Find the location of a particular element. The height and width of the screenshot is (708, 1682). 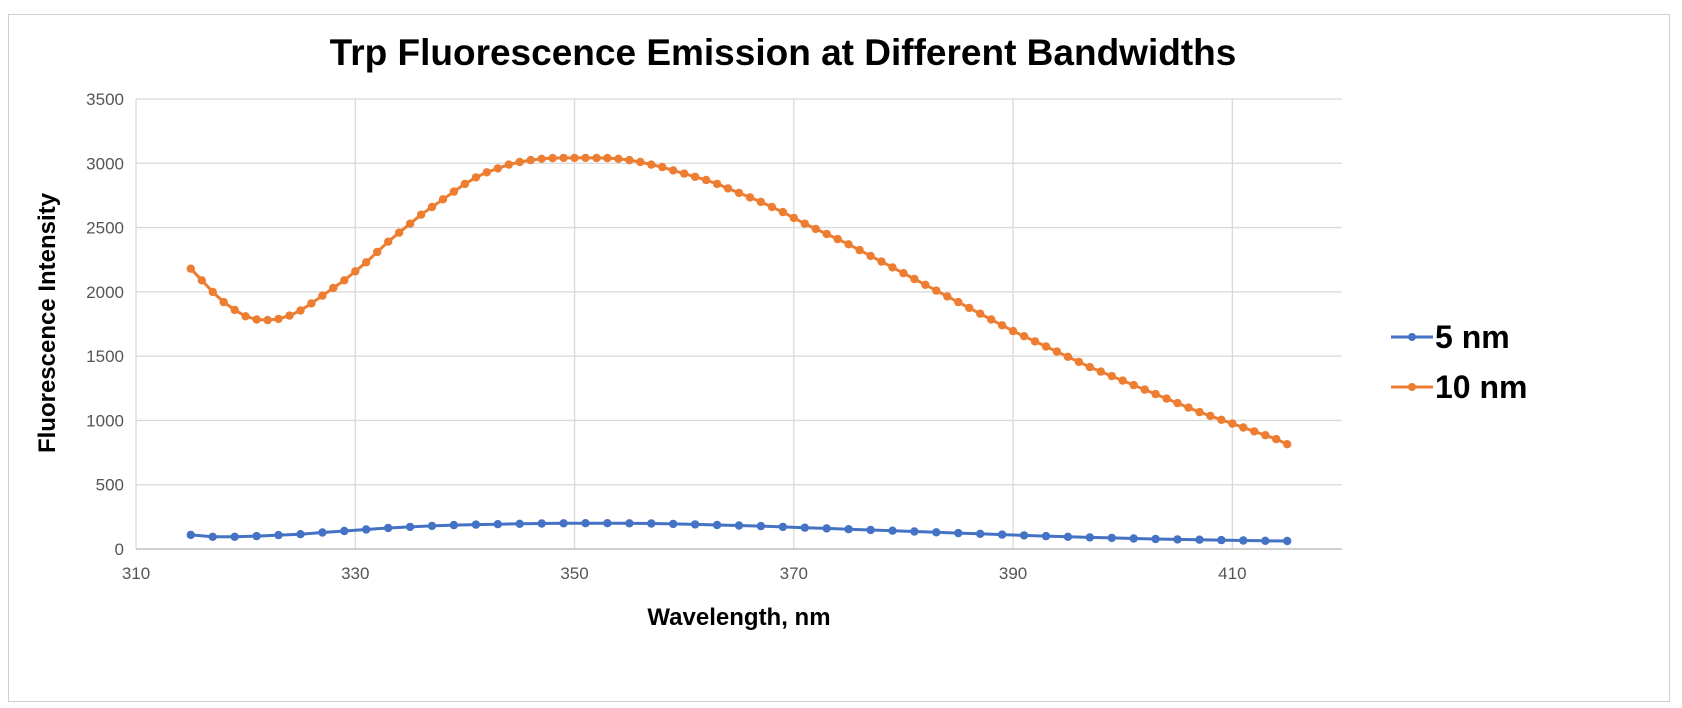

x-tick-label: 410 is located at coordinates (1232, 573).